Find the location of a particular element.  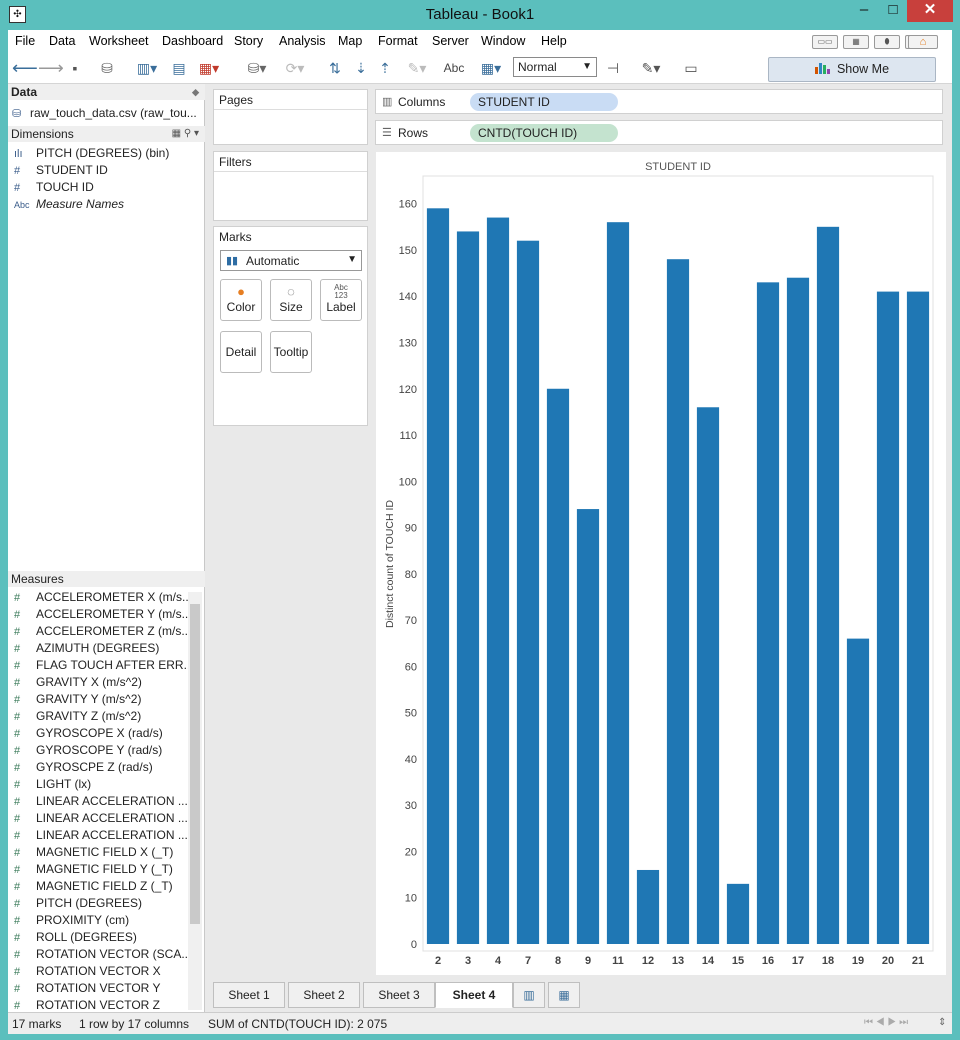

tab-sheet-3: Sheet 3 is located at coordinates (399, 995).